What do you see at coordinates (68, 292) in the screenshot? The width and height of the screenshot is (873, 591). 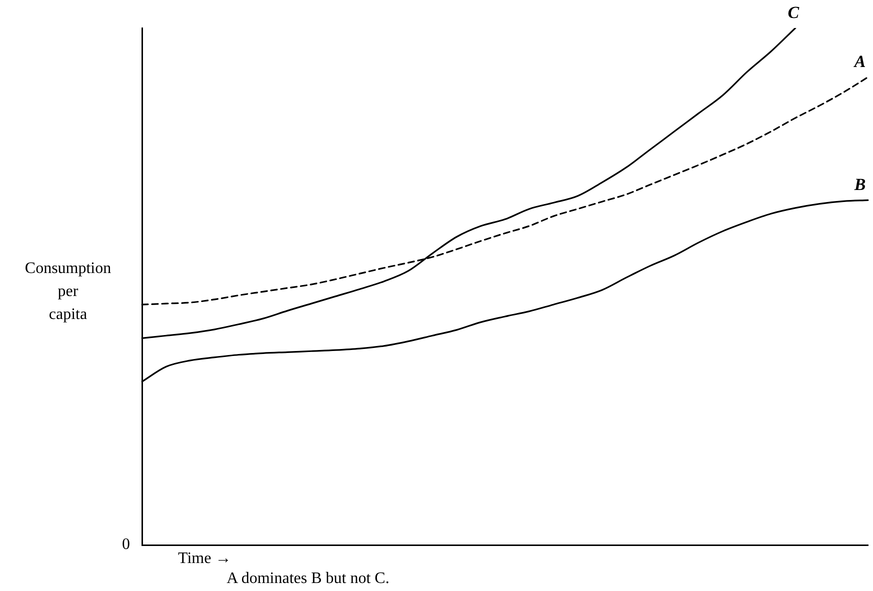 I see `y-axis-title: Consumption per capita` at bounding box center [68, 292].